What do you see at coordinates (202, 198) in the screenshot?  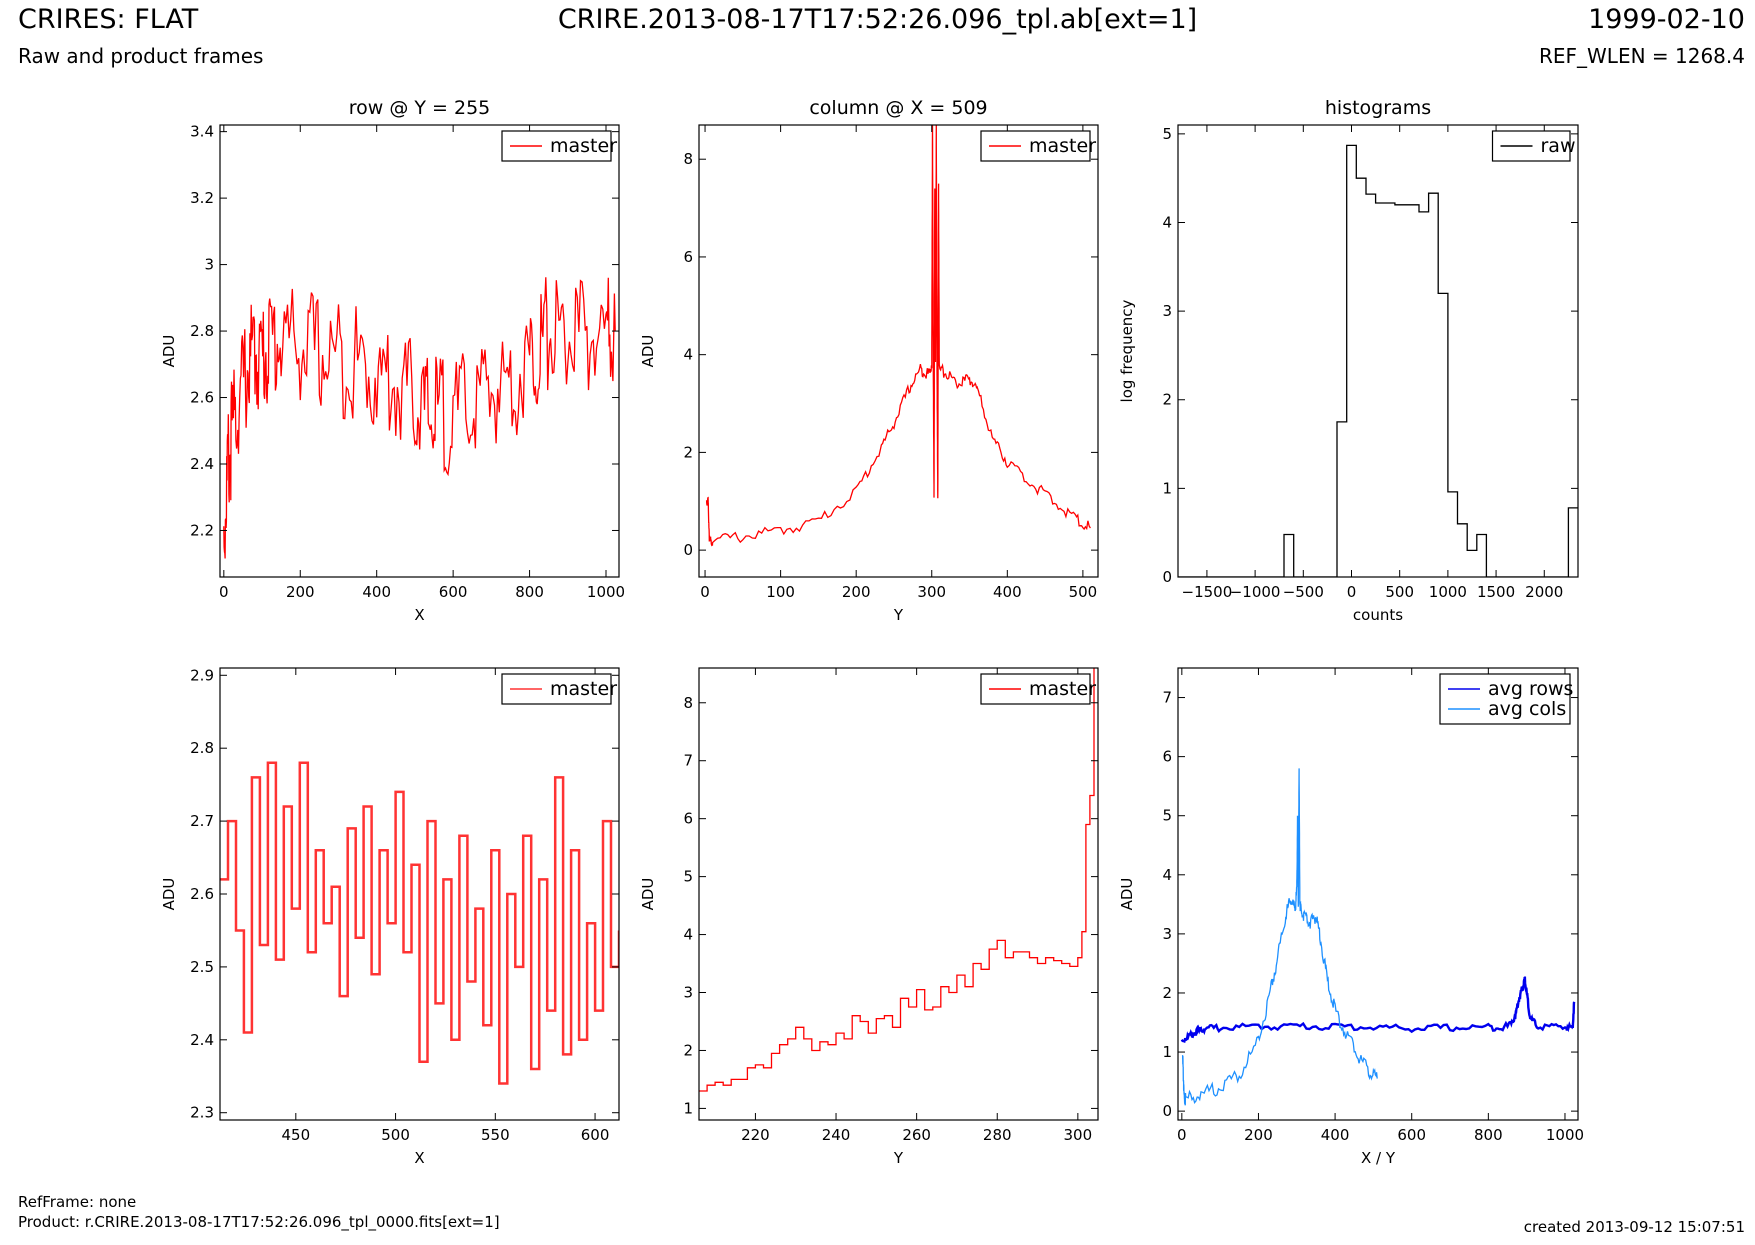 I see `y-tick-label: 3.2` at bounding box center [202, 198].